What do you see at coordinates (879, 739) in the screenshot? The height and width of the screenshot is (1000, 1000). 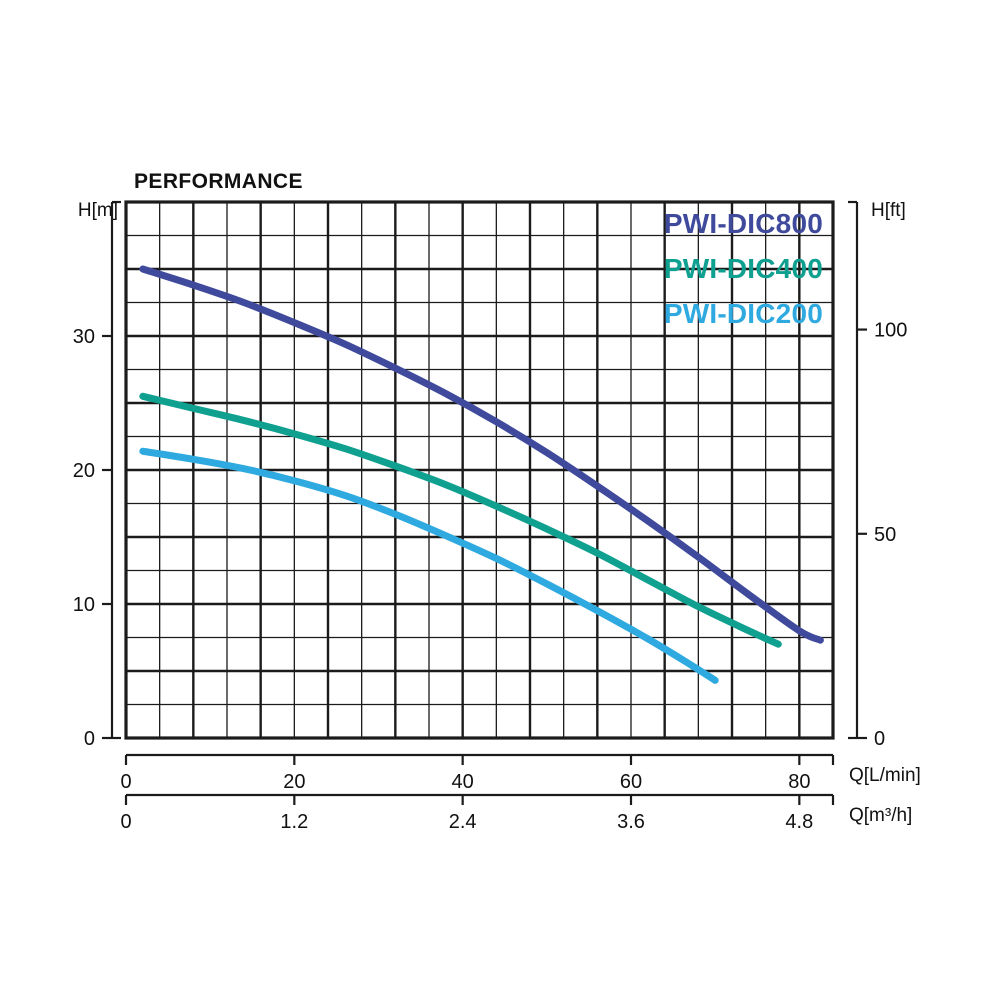 I see `y-axis-secondary-tick-label: 0` at bounding box center [879, 739].